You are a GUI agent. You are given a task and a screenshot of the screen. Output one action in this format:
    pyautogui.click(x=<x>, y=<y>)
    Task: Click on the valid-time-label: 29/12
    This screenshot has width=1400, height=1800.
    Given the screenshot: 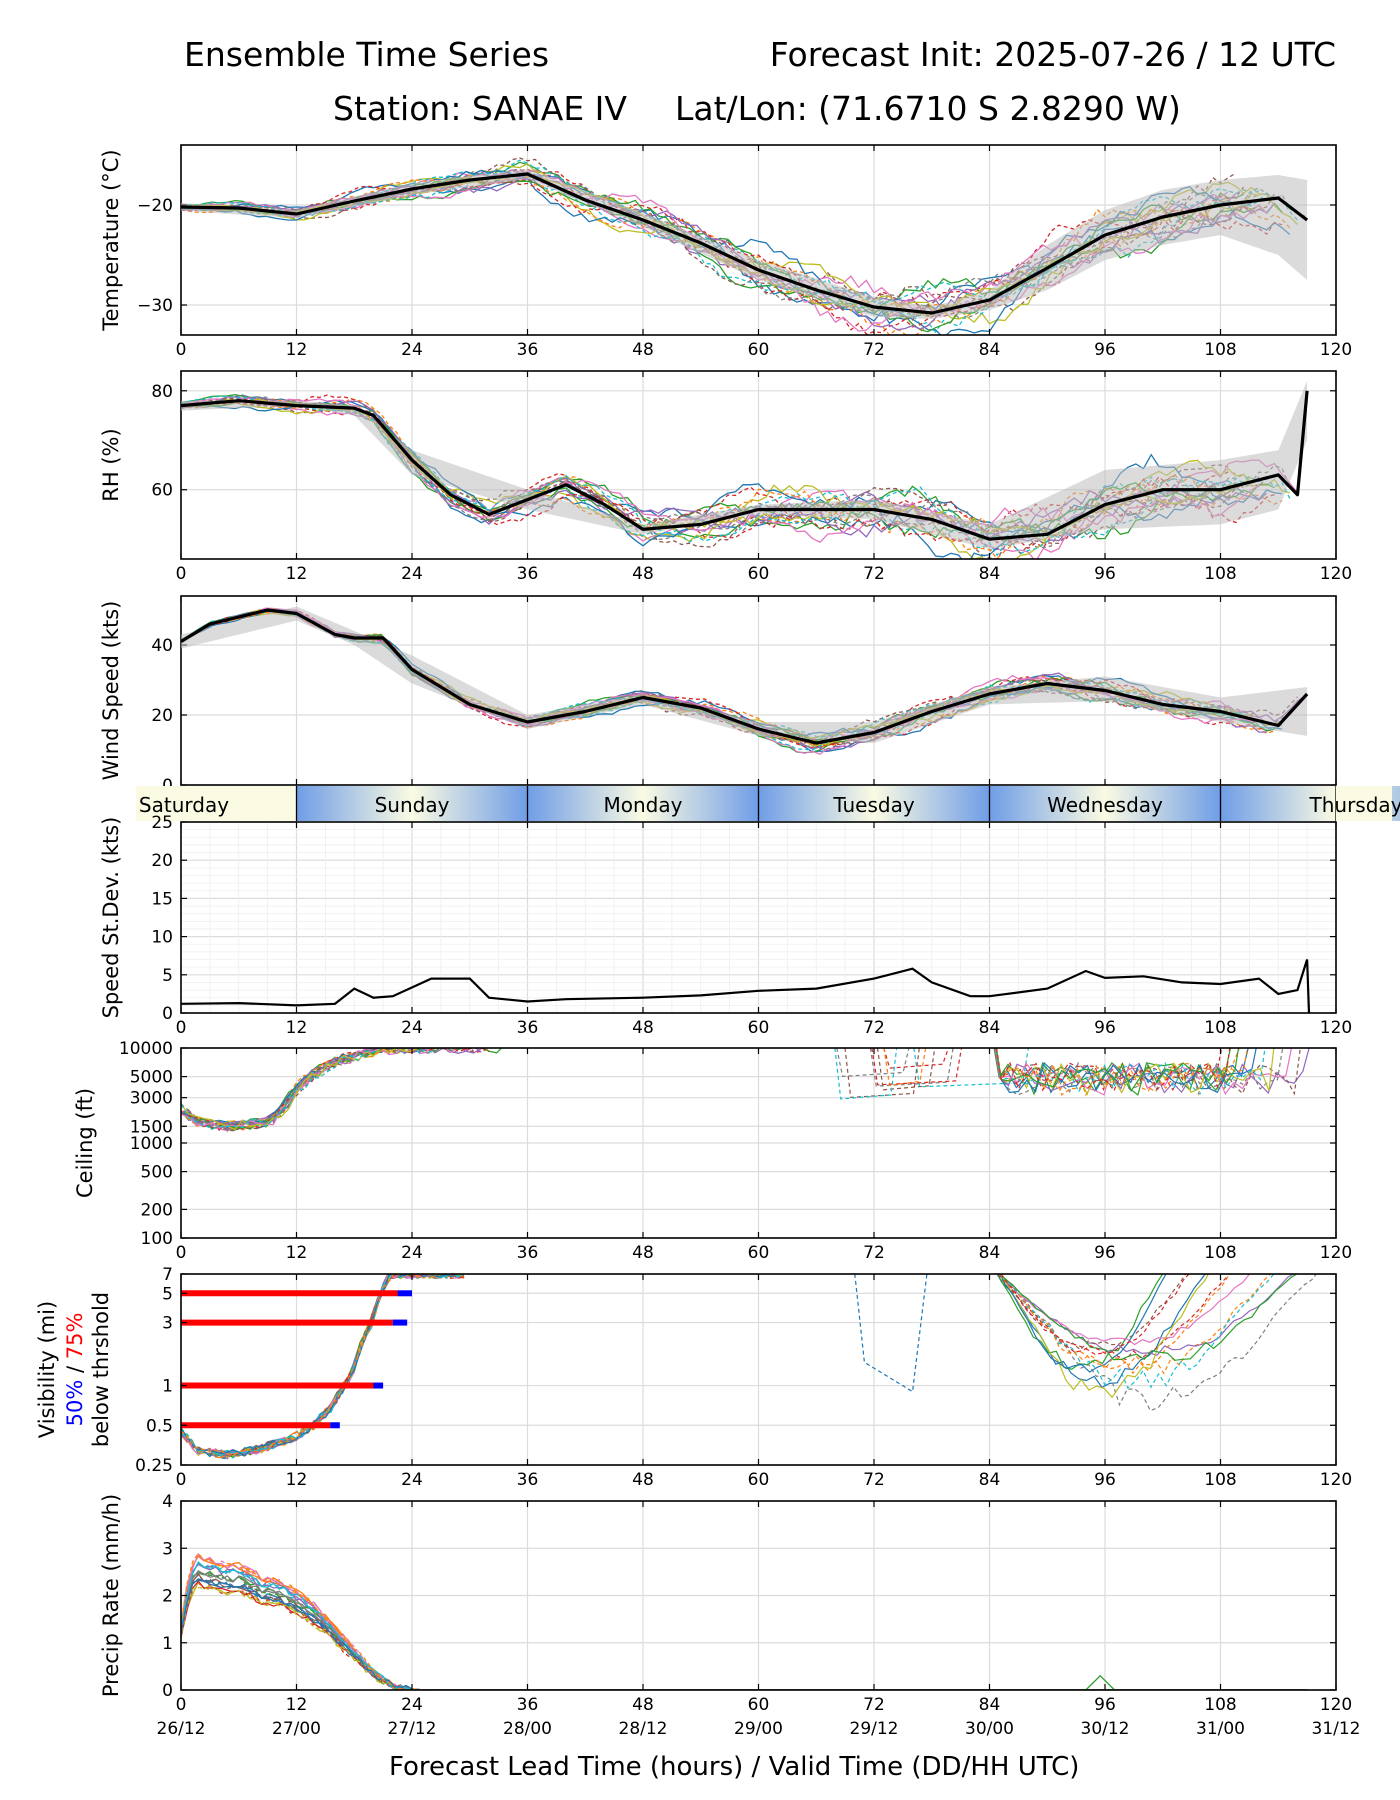 What is the action you would take?
    pyautogui.click(x=874, y=1729)
    